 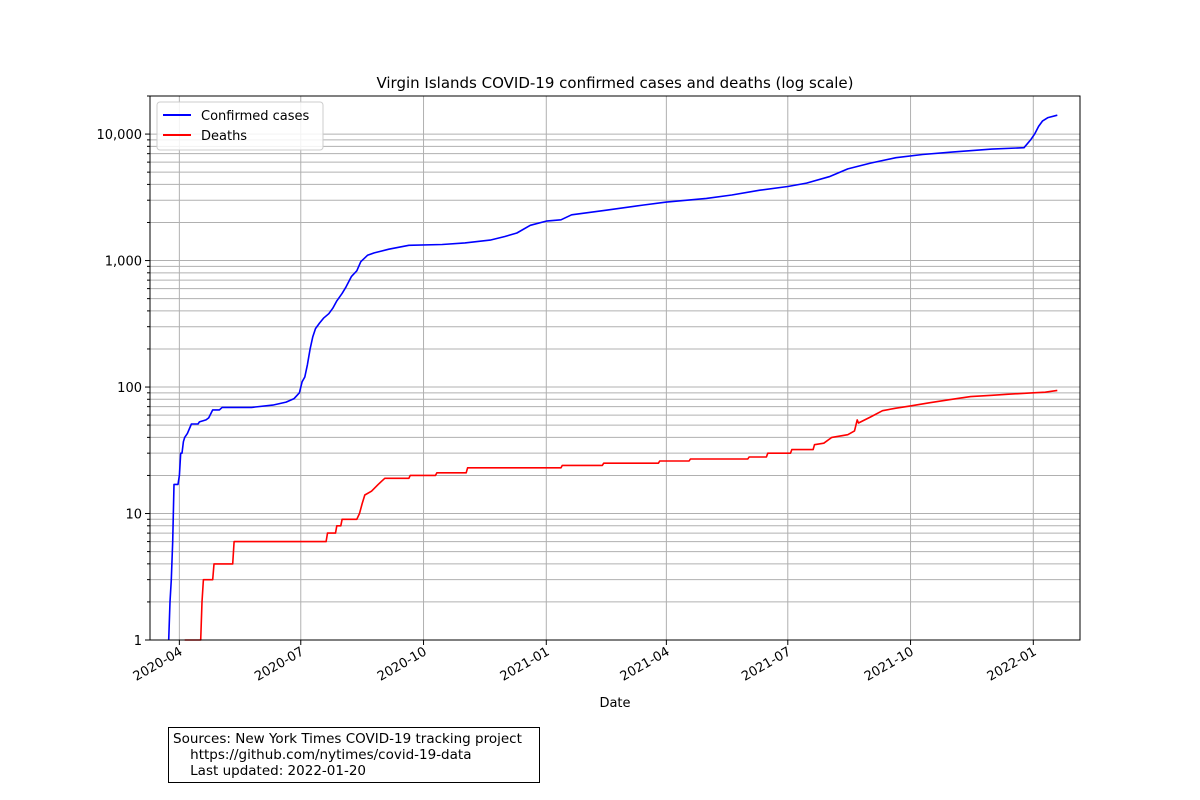 I want to click on y-tick-label: 1,000, so click(x=123, y=262).